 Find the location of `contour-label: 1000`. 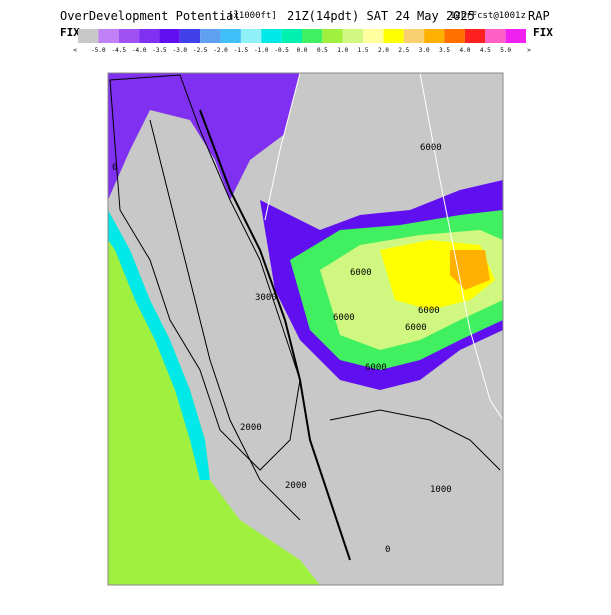

contour-label: 1000 is located at coordinates (441, 490).